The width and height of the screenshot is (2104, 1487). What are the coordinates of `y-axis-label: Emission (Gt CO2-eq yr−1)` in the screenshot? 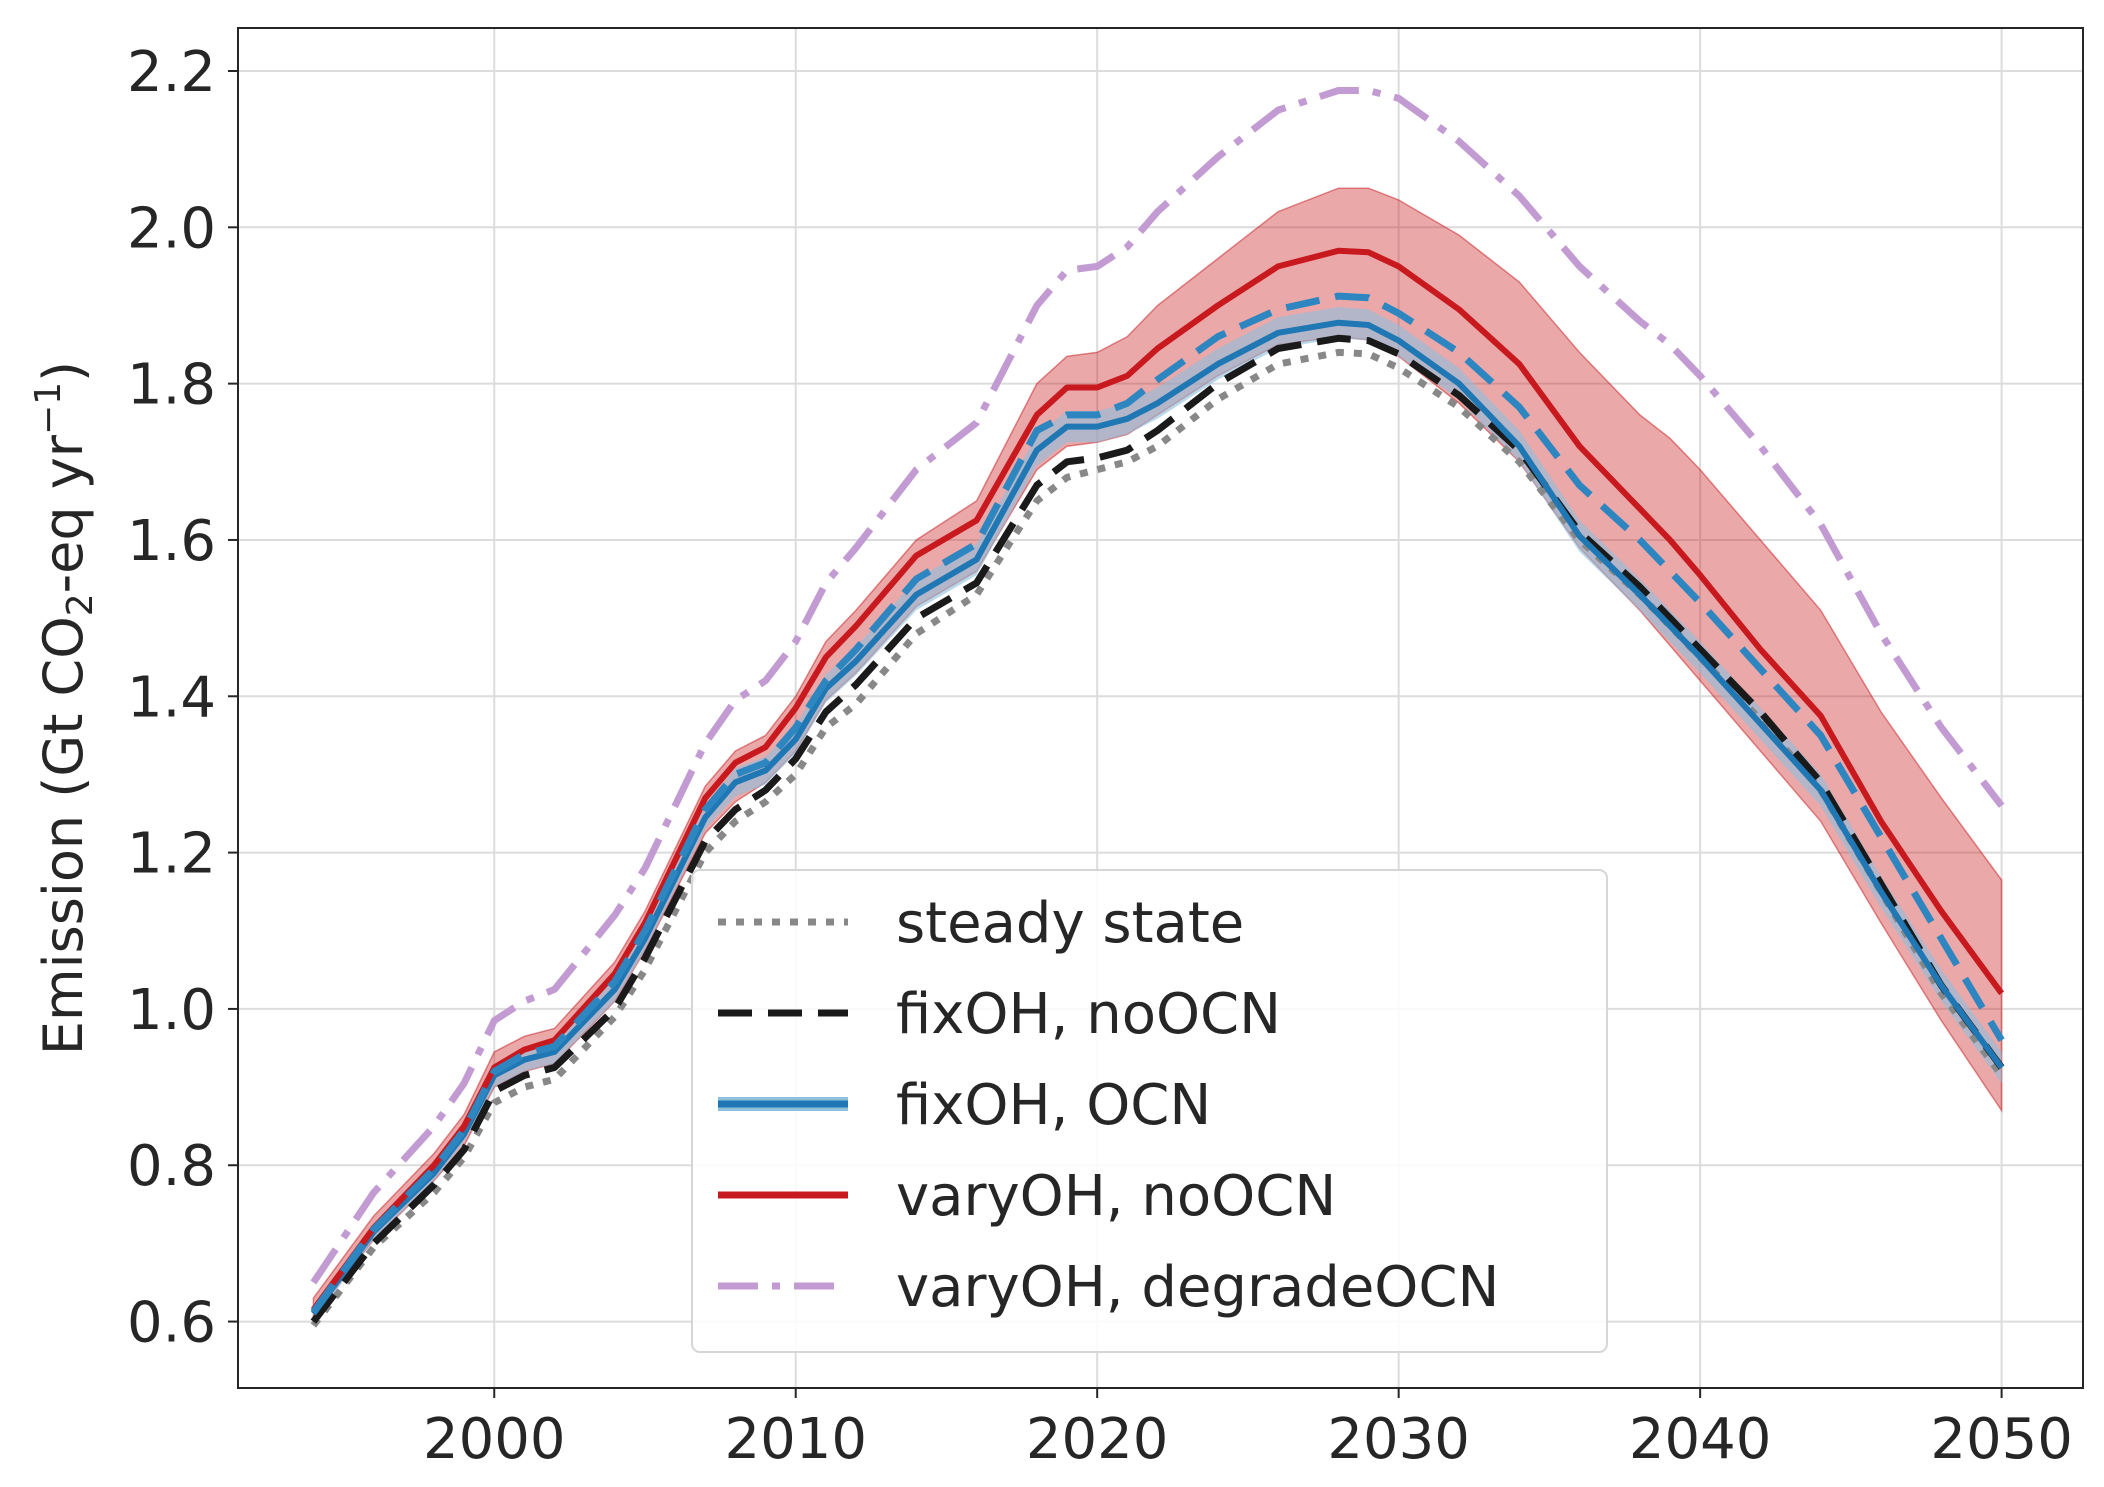 It's located at (64, 708).